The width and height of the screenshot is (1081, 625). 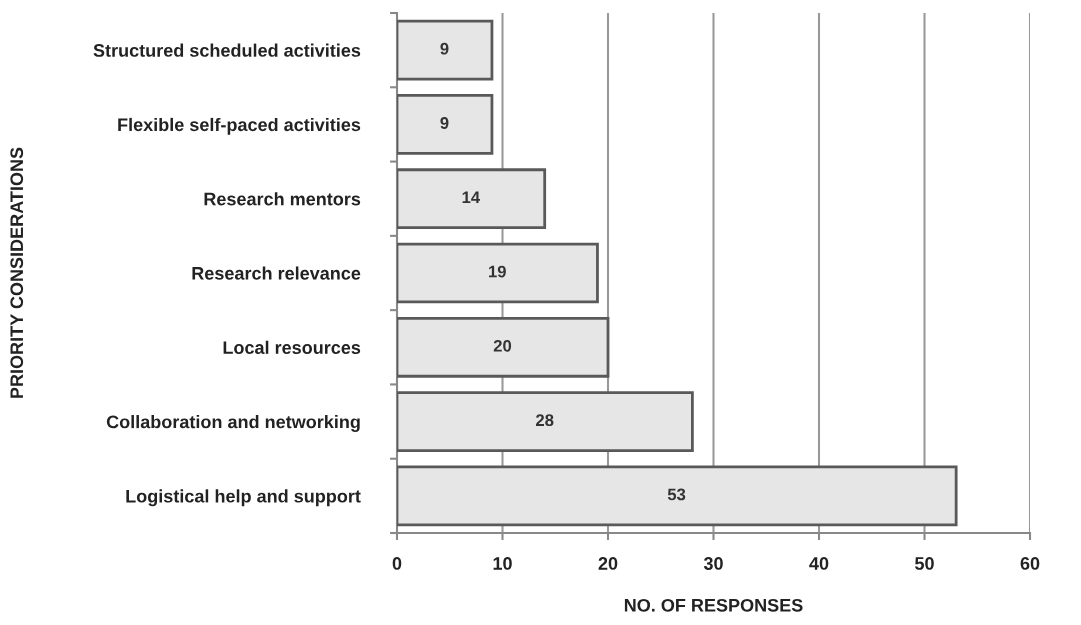 I want to click on data-label: 20, so click(x=502, y=345).